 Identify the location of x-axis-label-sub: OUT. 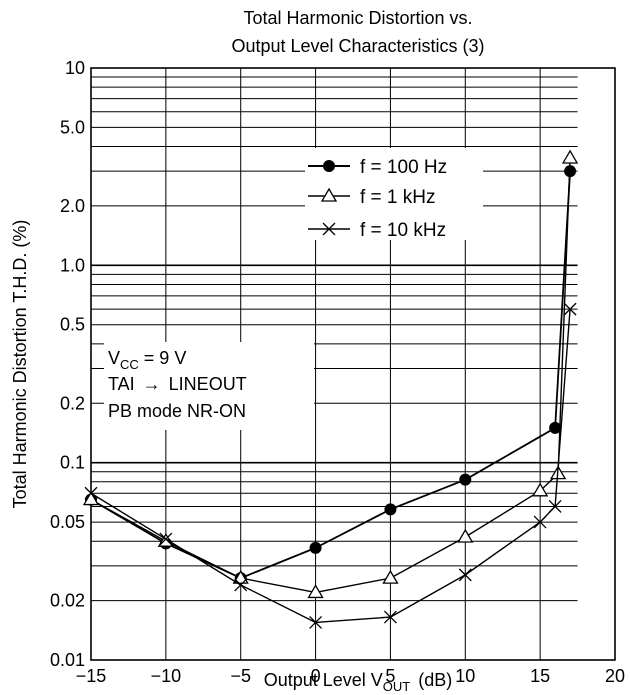
(397, 686).